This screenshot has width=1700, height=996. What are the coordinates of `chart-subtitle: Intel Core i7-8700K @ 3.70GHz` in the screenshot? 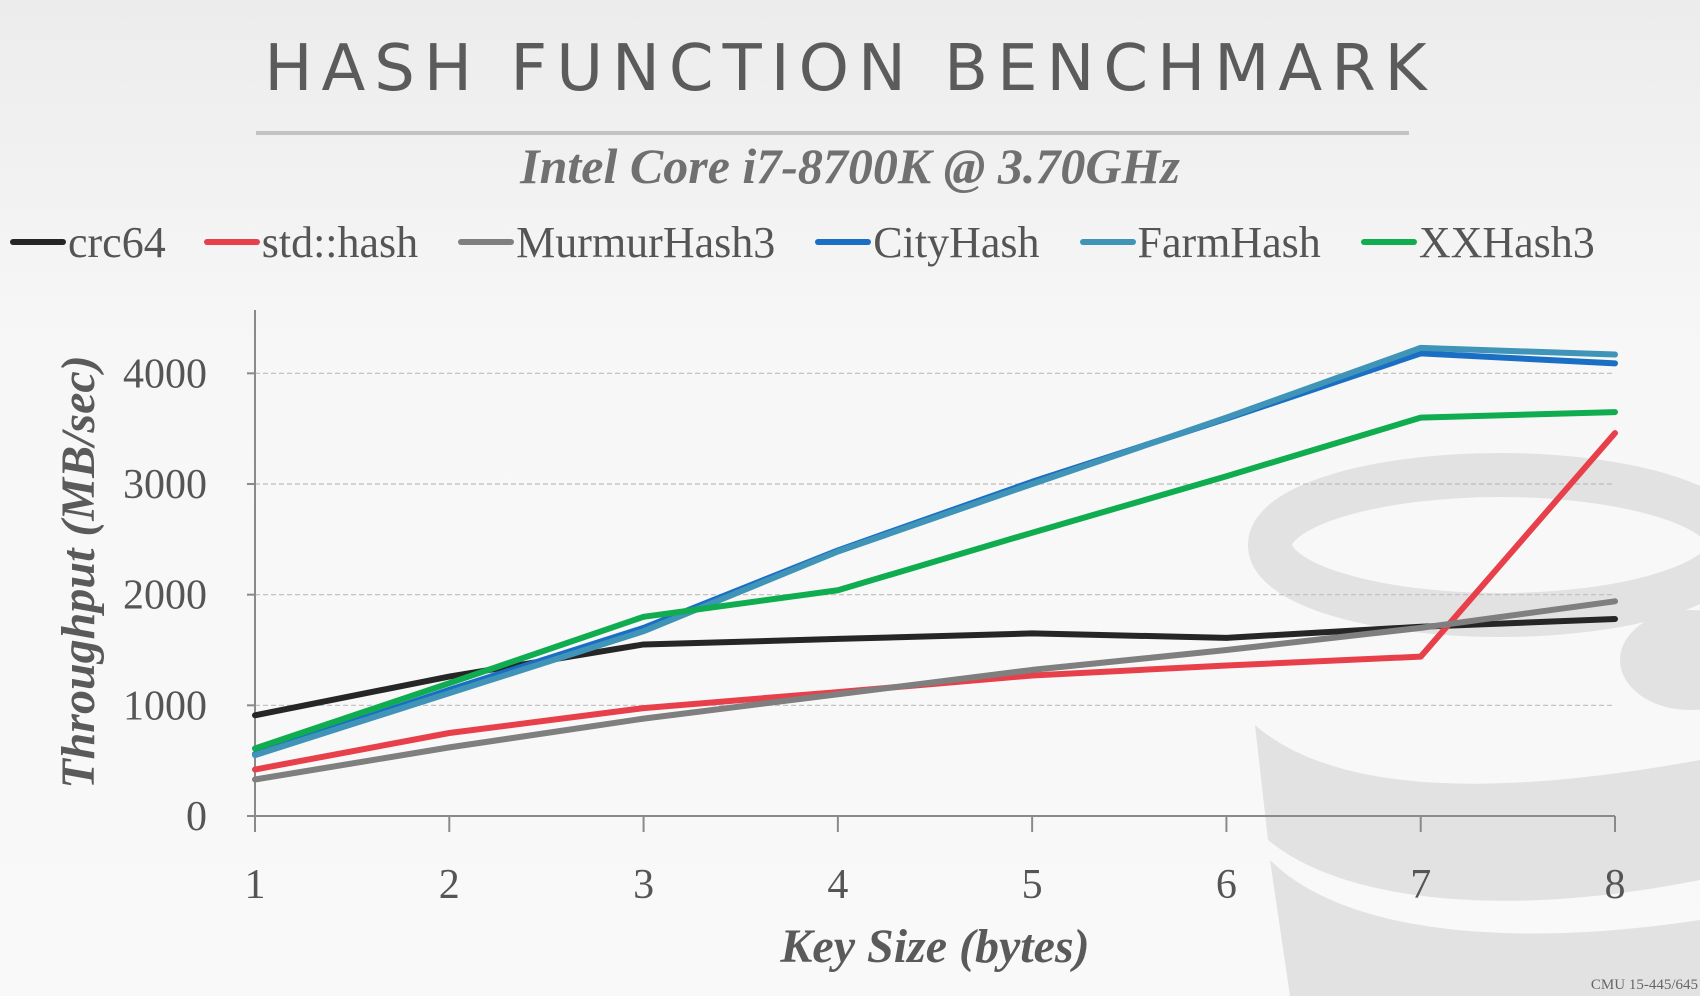 It's located at (850, 166).